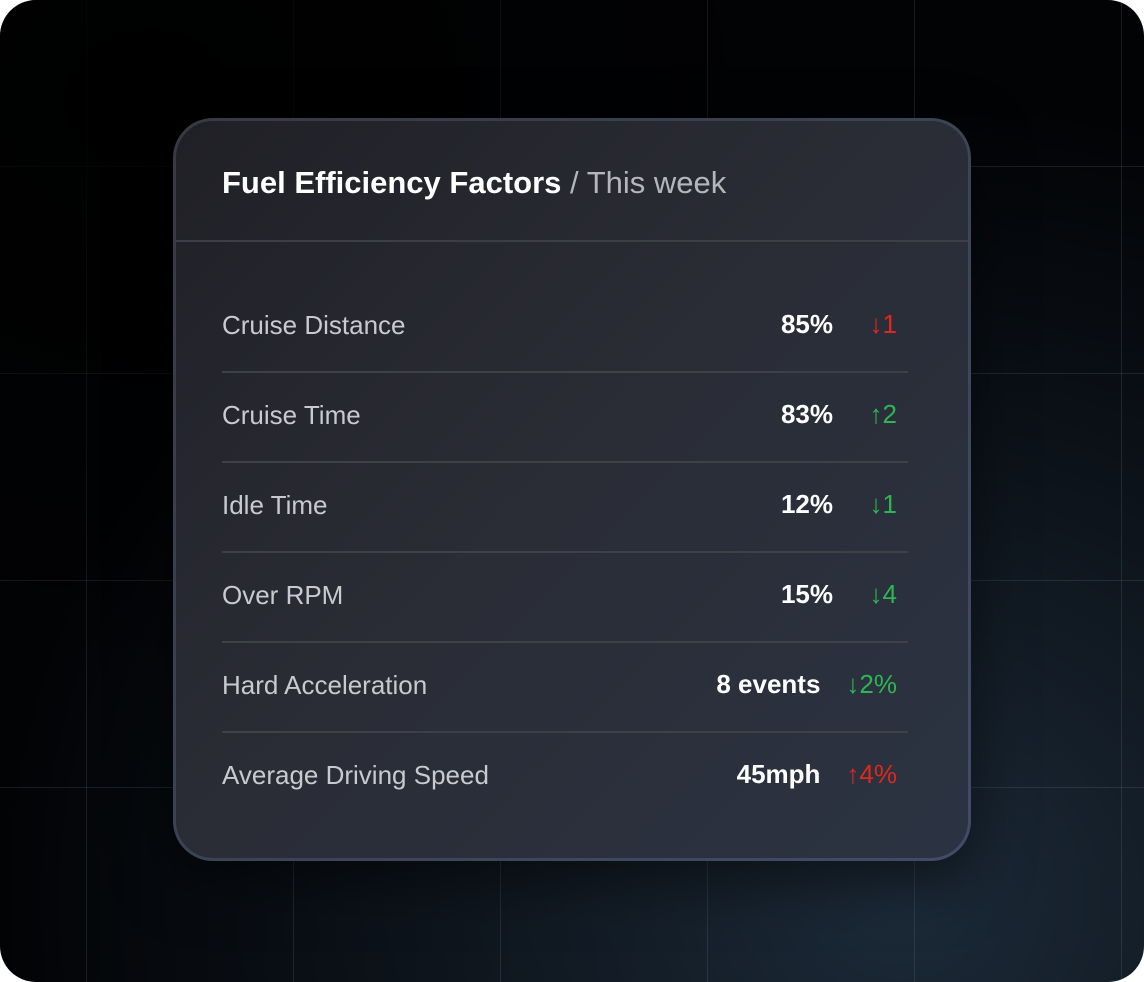 This screenshot has width=1144, height=982. Describe the element at coordinates (806, 594) in the screenshot. I see `factor-value: 15%` at that location.